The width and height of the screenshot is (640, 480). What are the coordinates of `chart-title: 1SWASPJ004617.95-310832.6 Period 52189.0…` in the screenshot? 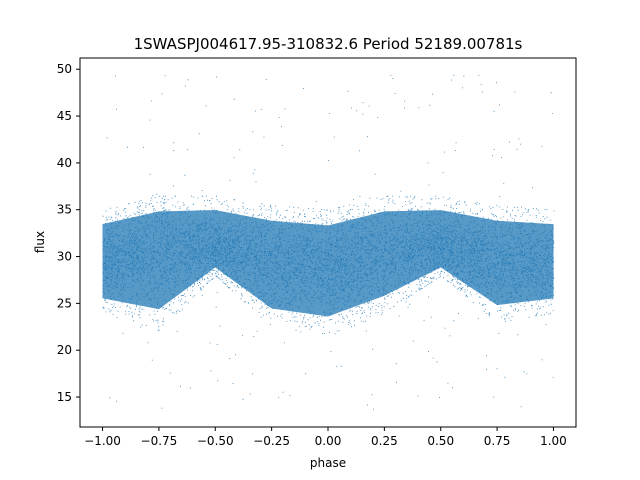 It's located at (328, 44).